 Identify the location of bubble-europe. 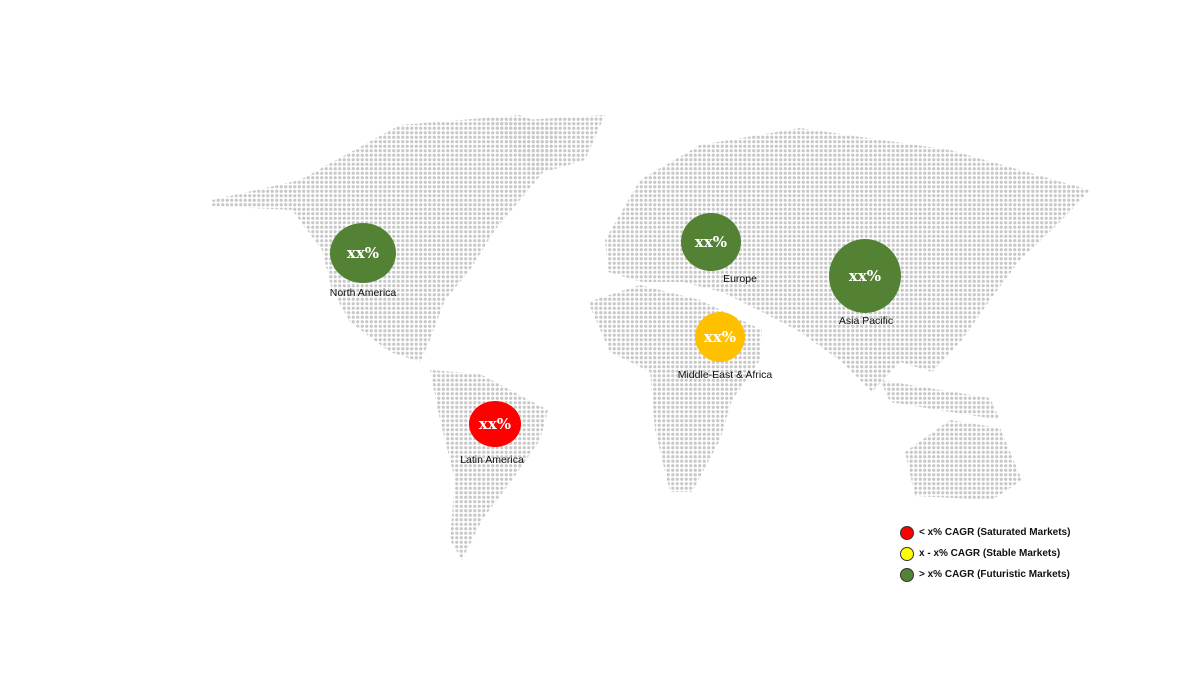
(711, 242).